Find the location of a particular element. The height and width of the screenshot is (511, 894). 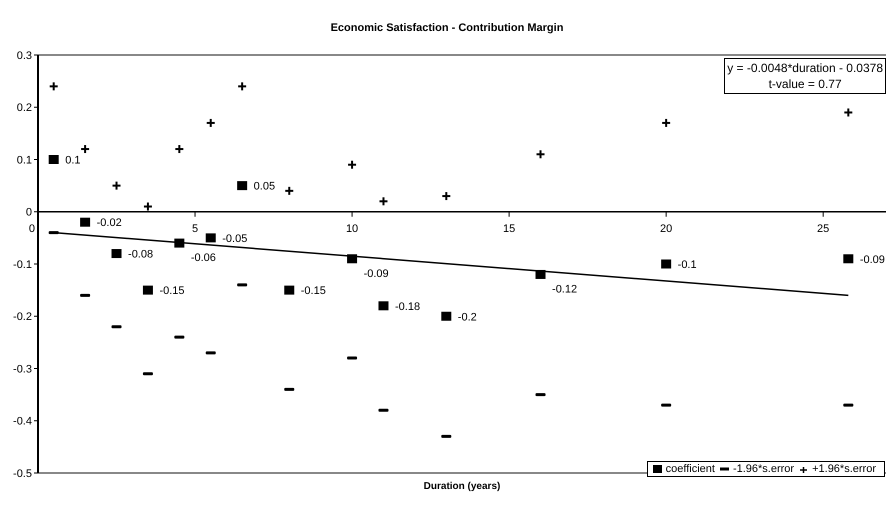

data-label: 0.05 is located at coordinates (265, 186).